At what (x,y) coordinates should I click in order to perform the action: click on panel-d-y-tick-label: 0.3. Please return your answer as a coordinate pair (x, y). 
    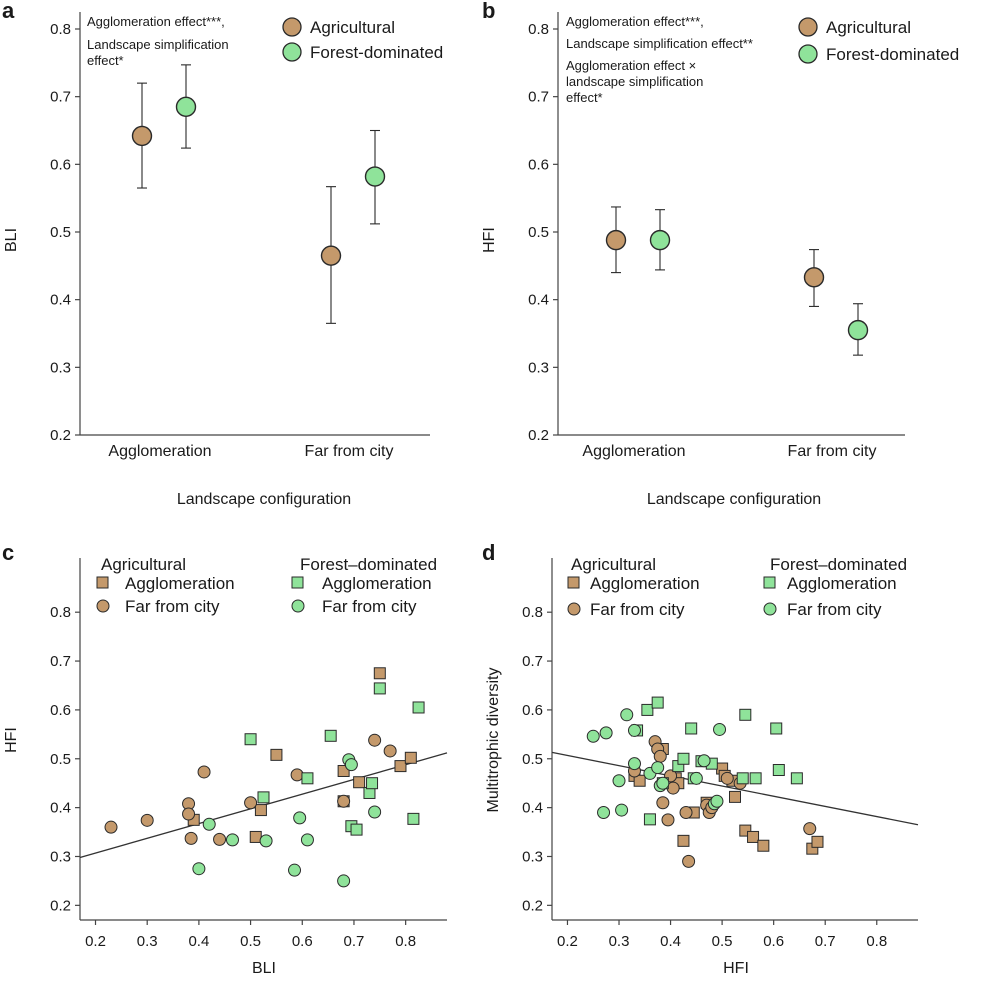
    Looking at the image, I should click on (532, 856).